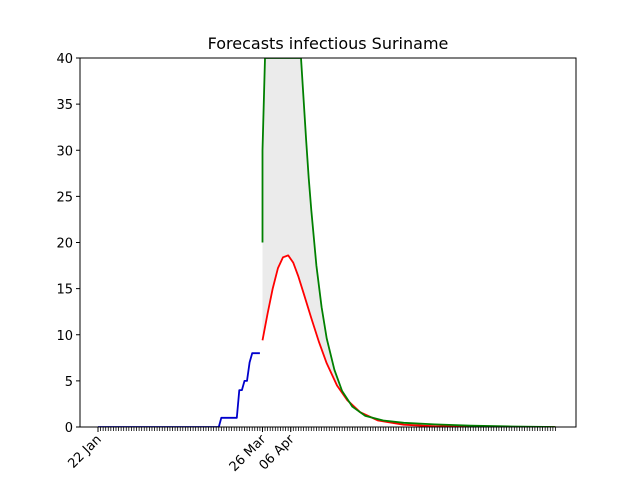 The width and height of the screenshot is (640, 480). Describe the element at coordinates (64, 59) in the screenshot. I see `y-tick-label: 40` at that location.